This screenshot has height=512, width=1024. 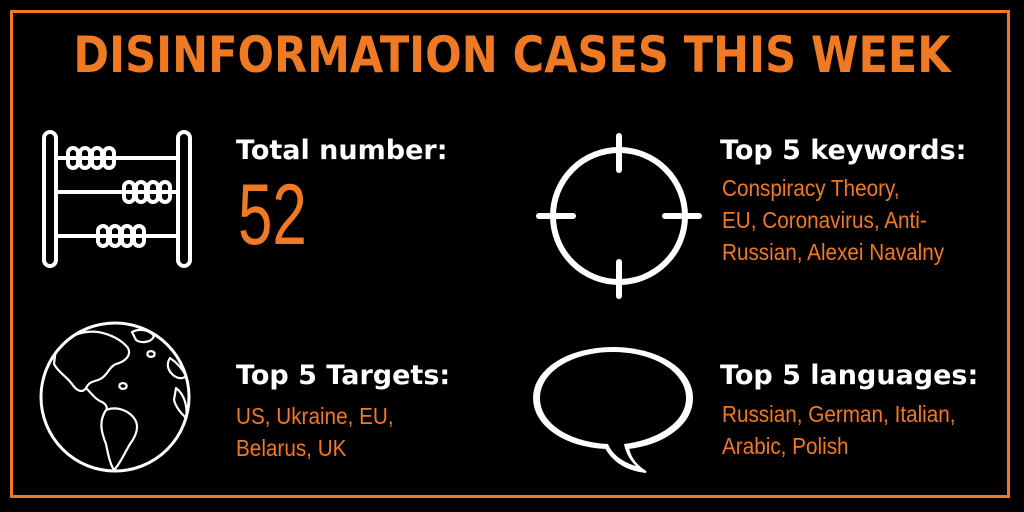 I want to click on globe-icon, so click(x=115, y=397).